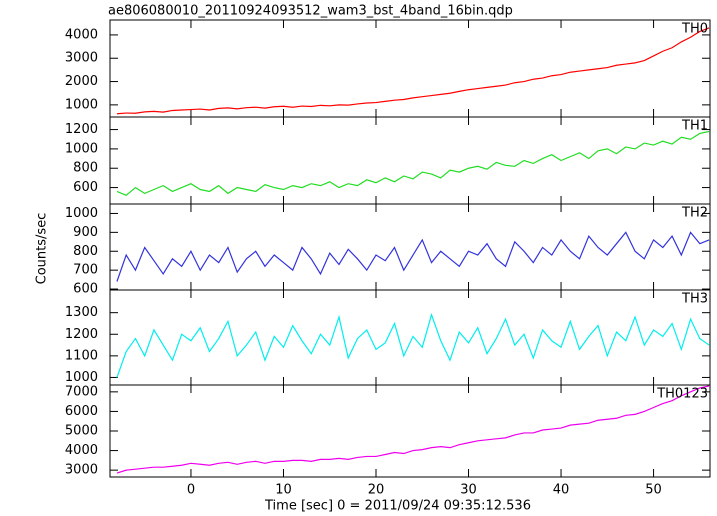  Describe the element at coordinates (81, 355) in the screenshot. I see `y-tick-label: 1100` at that location.